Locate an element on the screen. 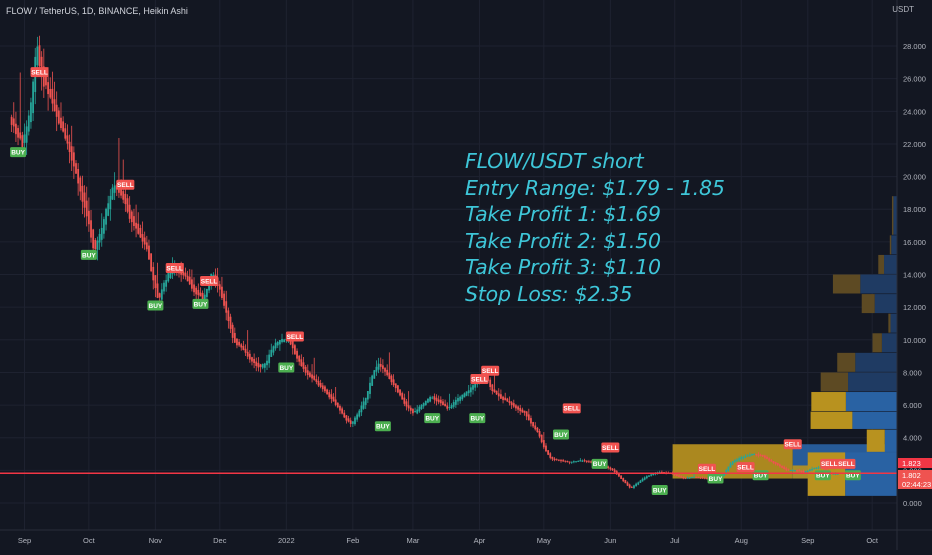 The width and height of the screenshot is (932, 555). y-tick-label: 8.000 is located at coordinates (912, 372).